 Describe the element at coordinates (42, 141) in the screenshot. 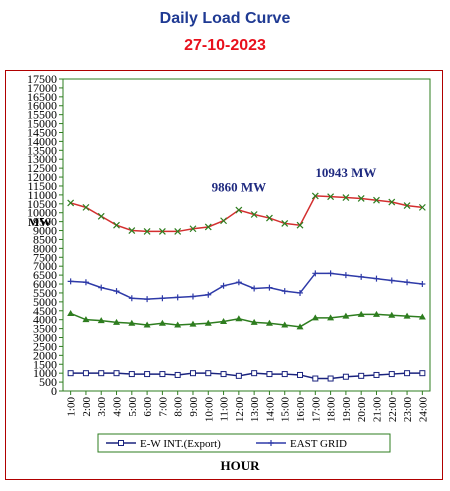

I see `y-tick-label: 14000` at that location.